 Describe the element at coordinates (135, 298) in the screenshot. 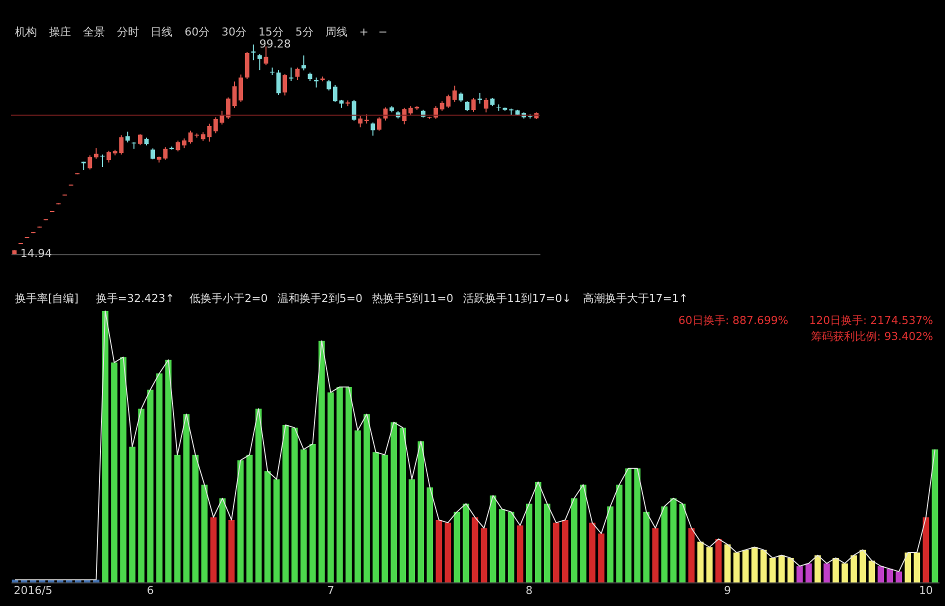

I see `text: 换手=32.423↑` at that location.